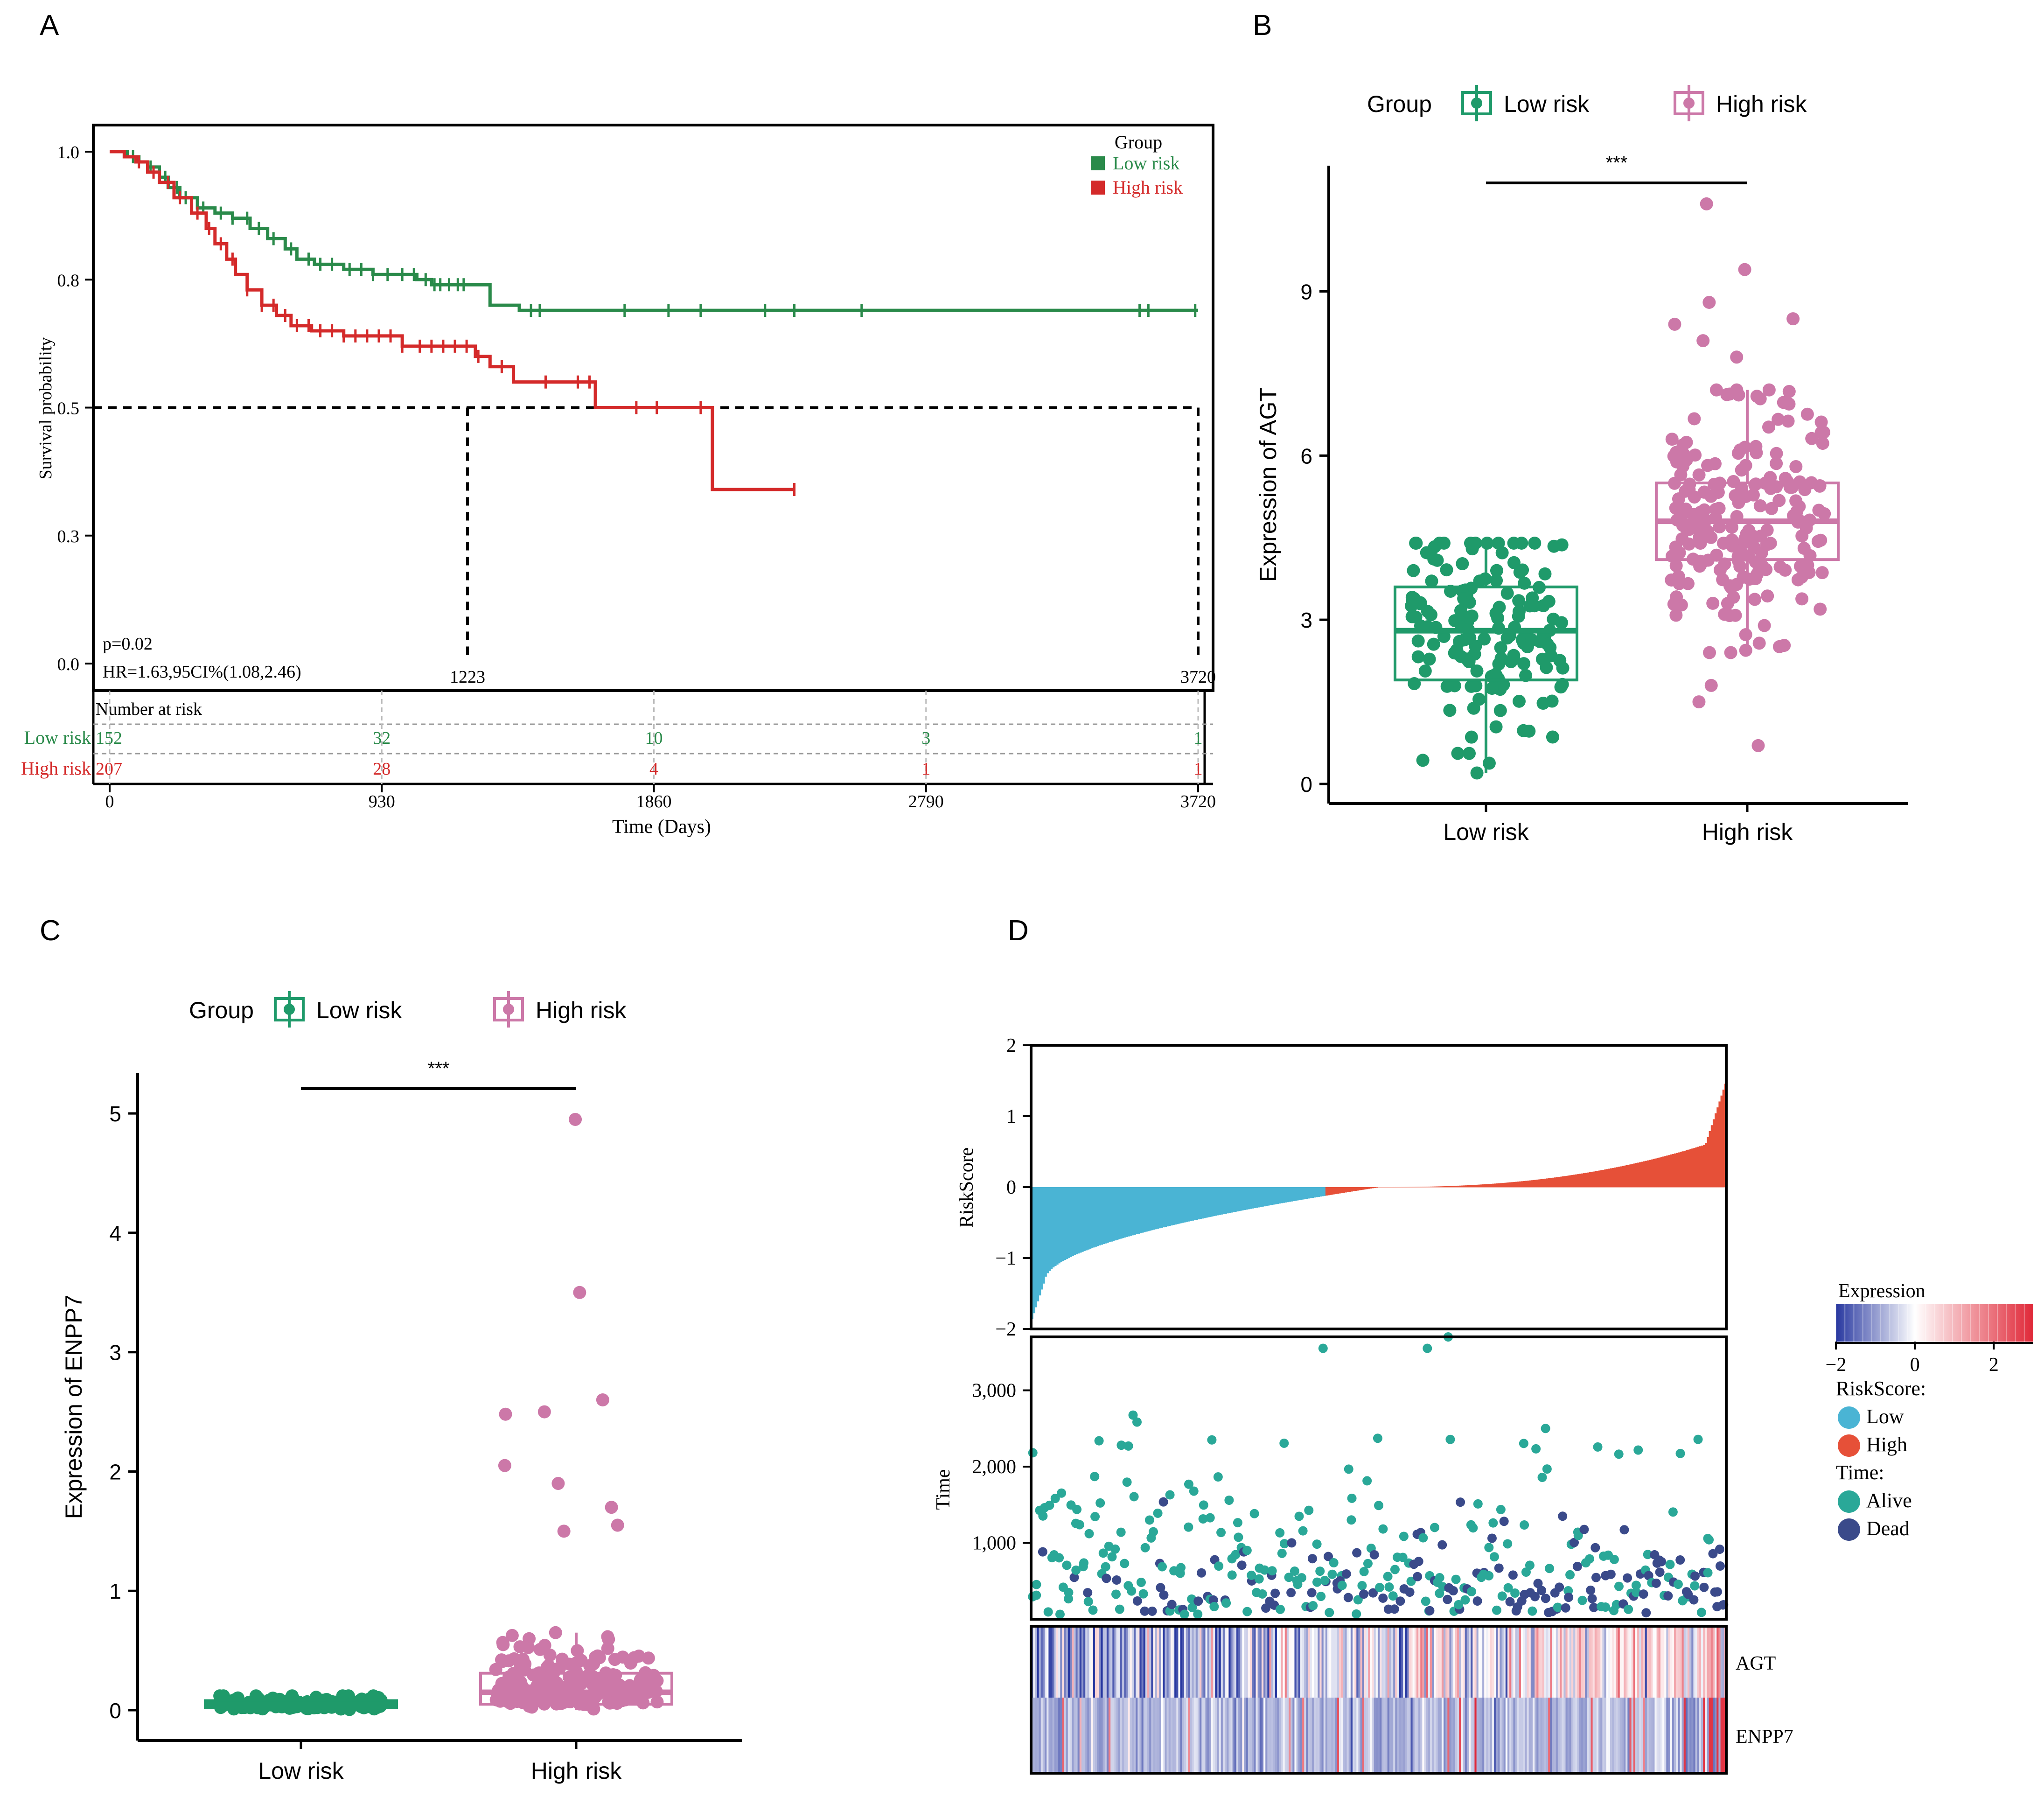  I want to click on time-y-tick-label: 3,000, so click(994, 1390).